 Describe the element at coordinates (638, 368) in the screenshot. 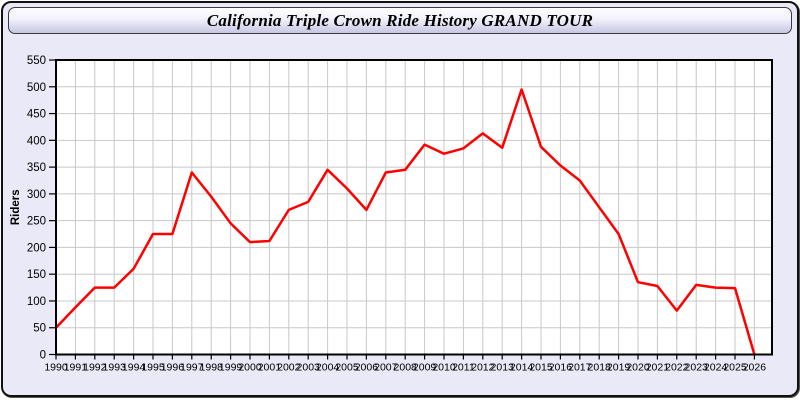

I see `x-tick-label: 2020` at that location.